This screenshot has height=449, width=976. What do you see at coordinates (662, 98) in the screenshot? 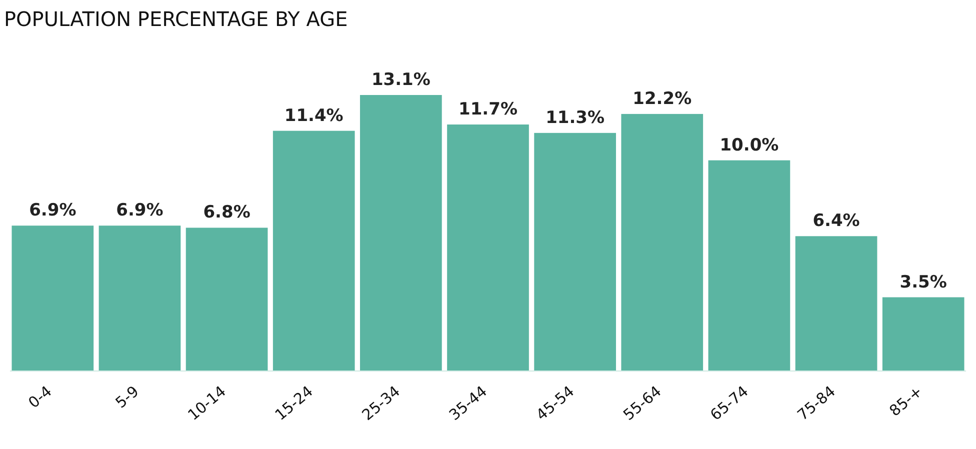
I see `data-label: 12.2%` at bounding box center [662, 98].